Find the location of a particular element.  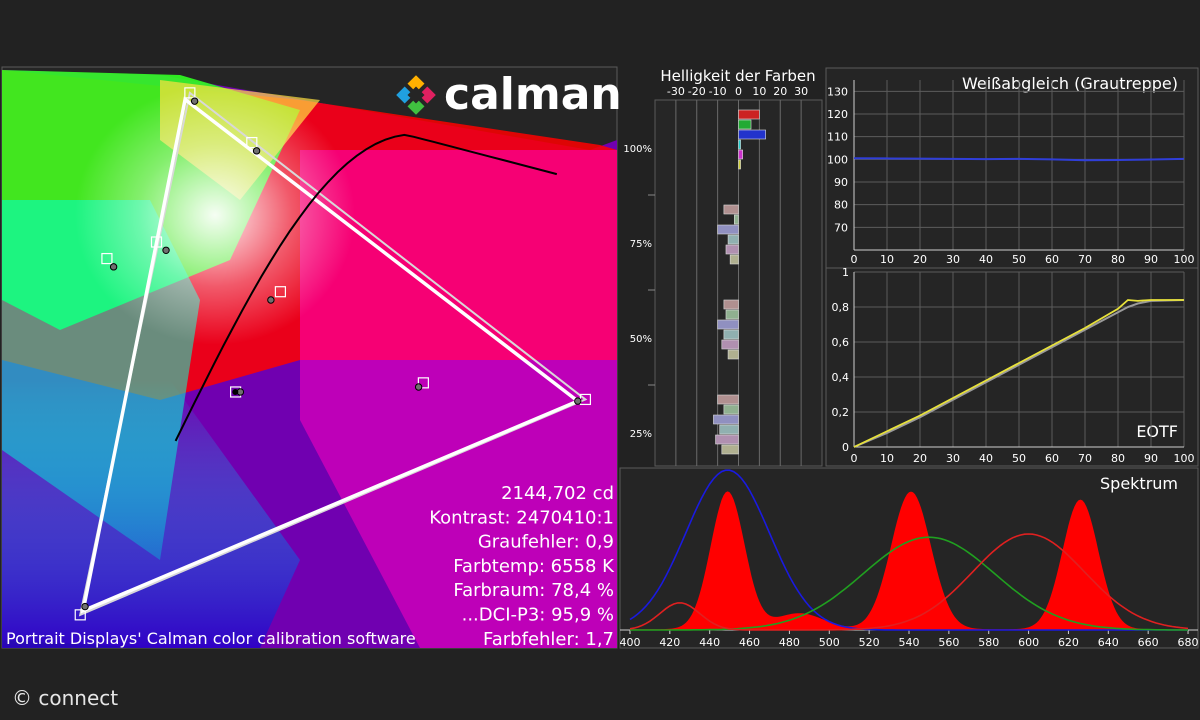

gamut-white is located at coordinates (215, 215).